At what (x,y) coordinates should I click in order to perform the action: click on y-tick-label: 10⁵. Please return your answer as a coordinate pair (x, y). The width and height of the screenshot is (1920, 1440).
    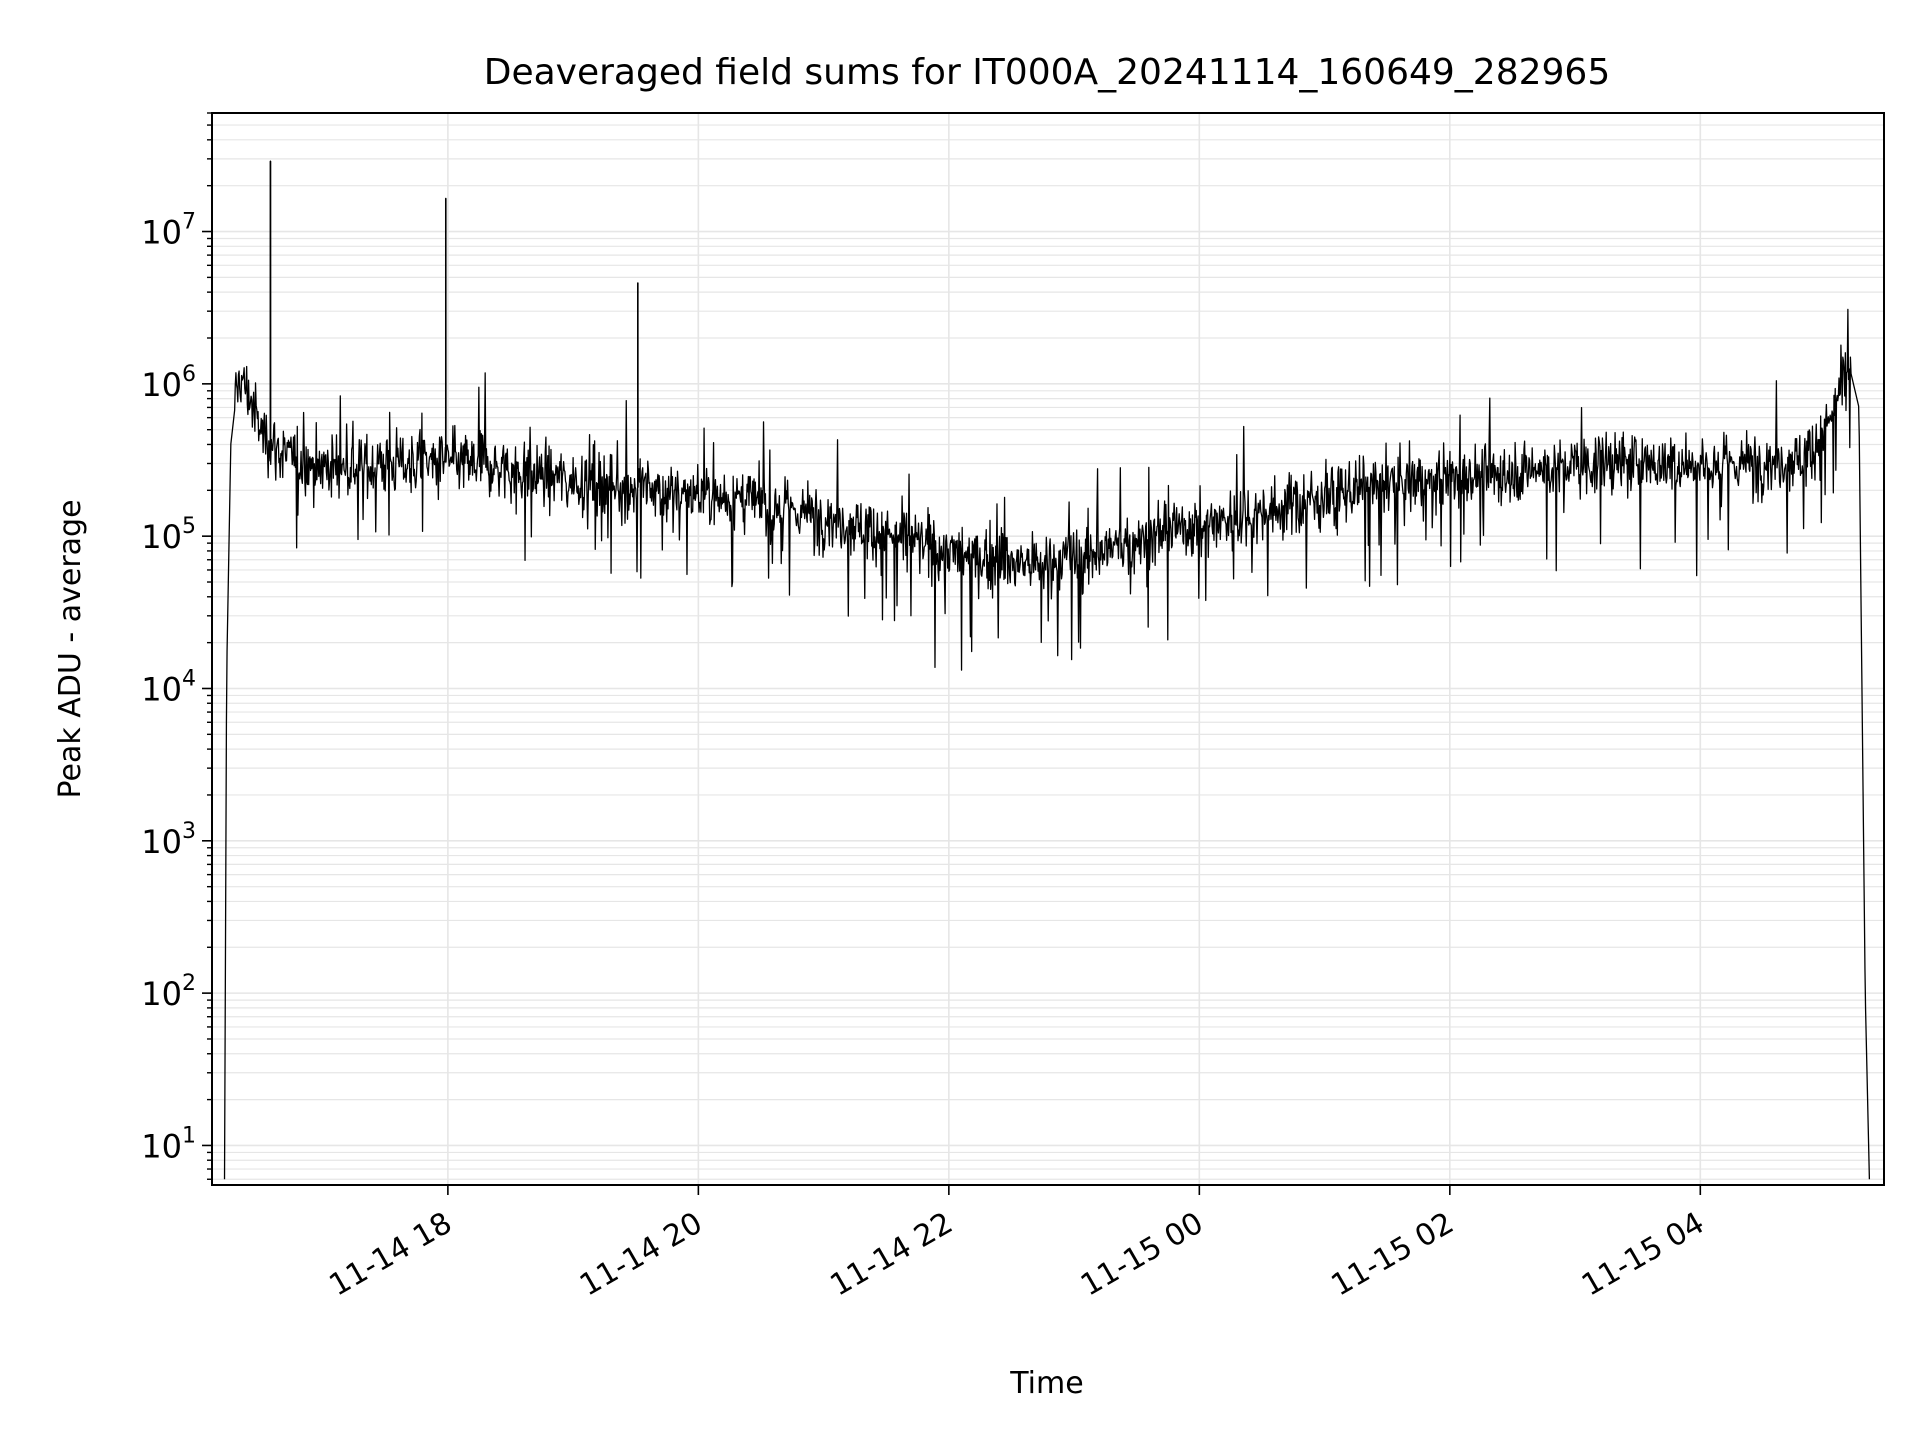
    Looking at the image, I should click on (168, 535).